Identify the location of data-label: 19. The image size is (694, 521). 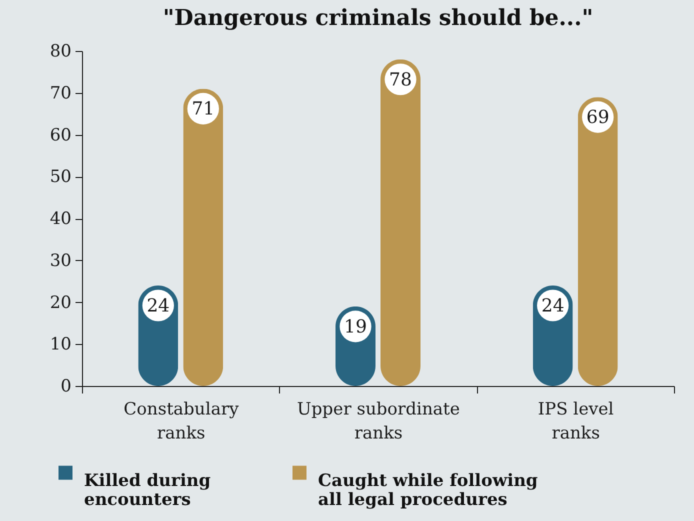
(355, 327).